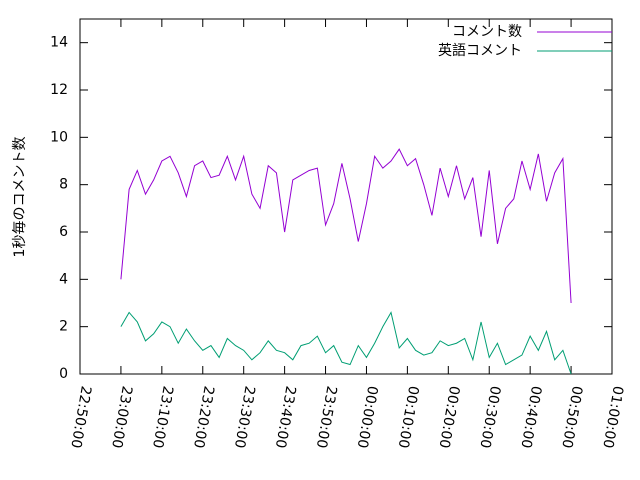  What do you see at coordinates (489, 417) in the screenshot?
I see `x-tick-label: 00:30:00` at bounding box center [489, 417].